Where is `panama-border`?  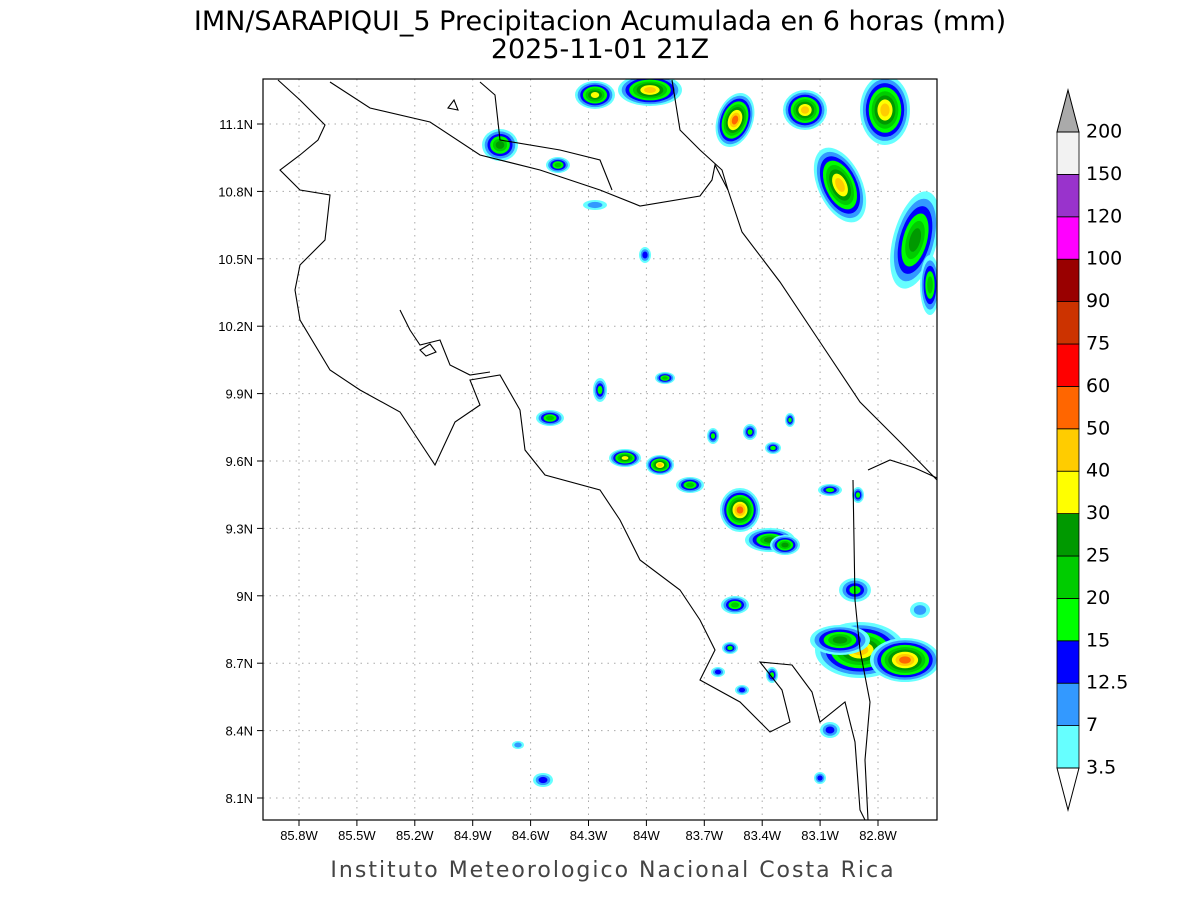
panama-border is located at coordinates (861, 649).